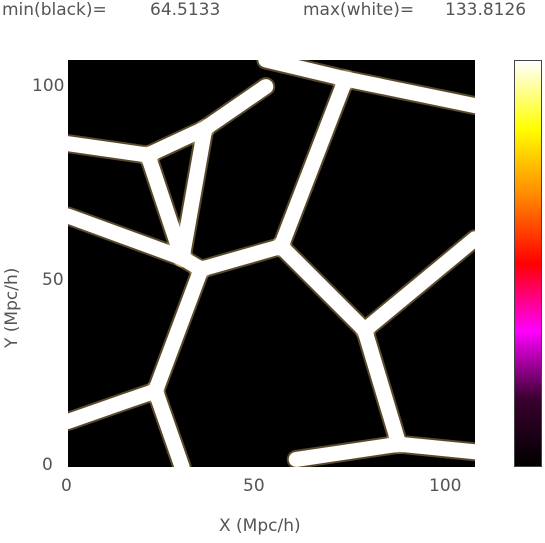 Image resolution: width=545 pixels, height=543 pixels. What do you see at coordinates (66, 486) in the screenshot?
I see `x-tick-0: 0` at bounding box center [66, 486].